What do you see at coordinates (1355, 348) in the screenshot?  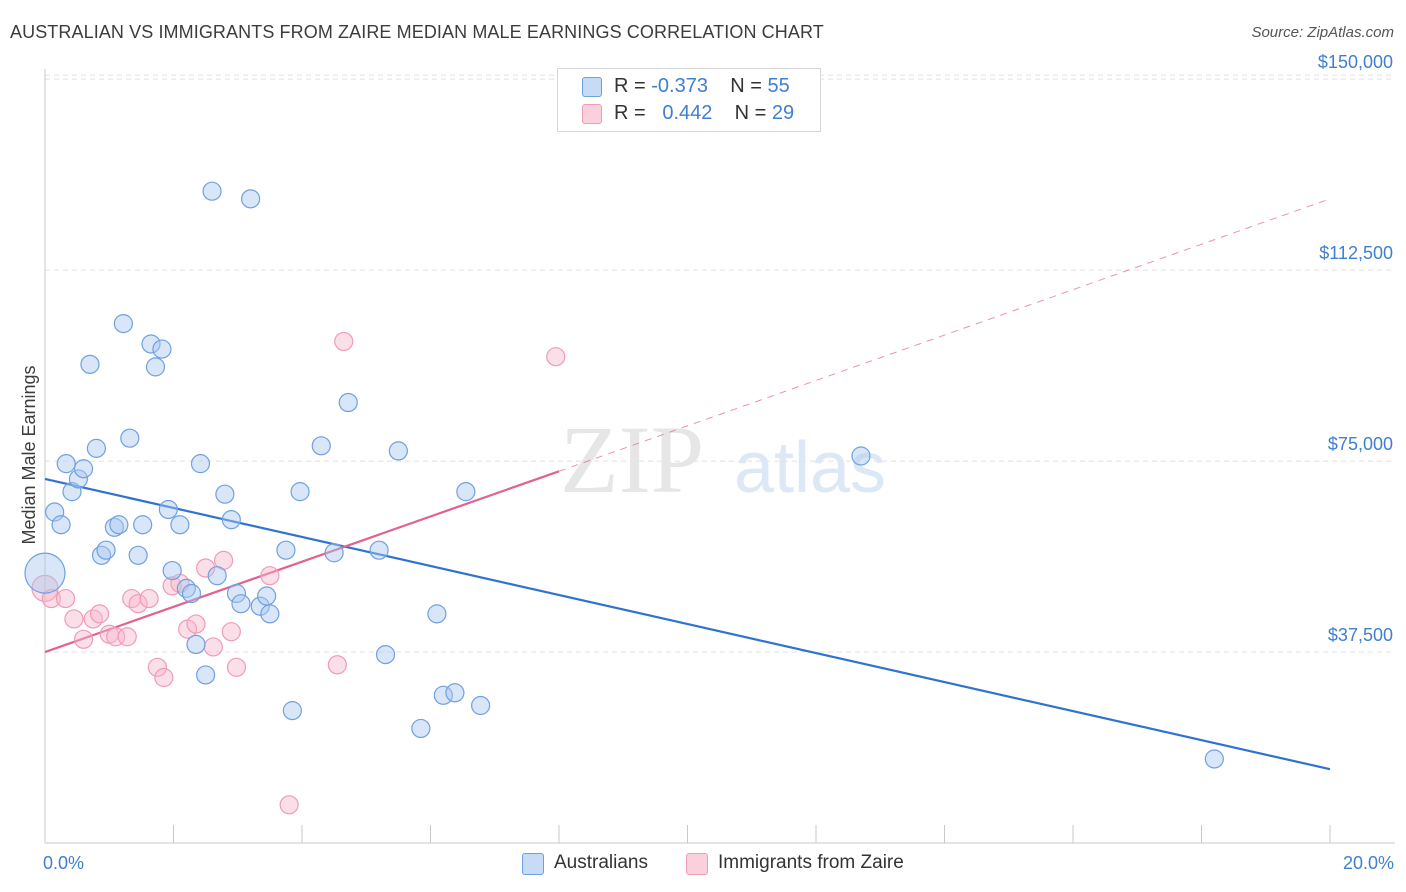 I see `y-axis-ticks: $37,500 $75,000 $112,500 $150,000` at bounding box center [1355, 348].